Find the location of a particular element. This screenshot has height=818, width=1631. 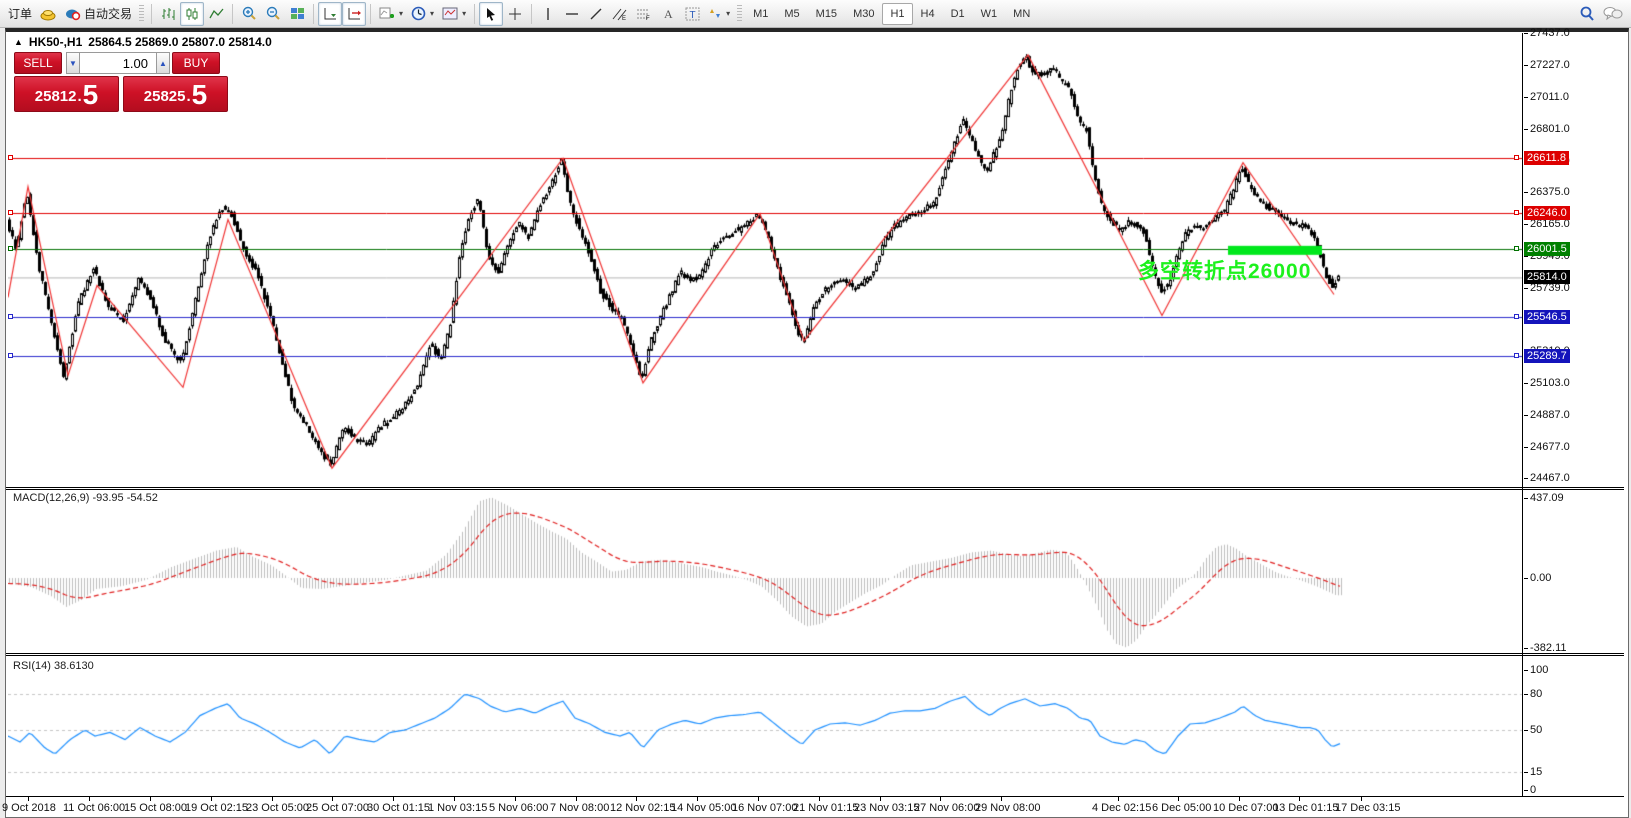

time-axis-label: 16 Nov 07:00 is located at coordinates (765, 808).